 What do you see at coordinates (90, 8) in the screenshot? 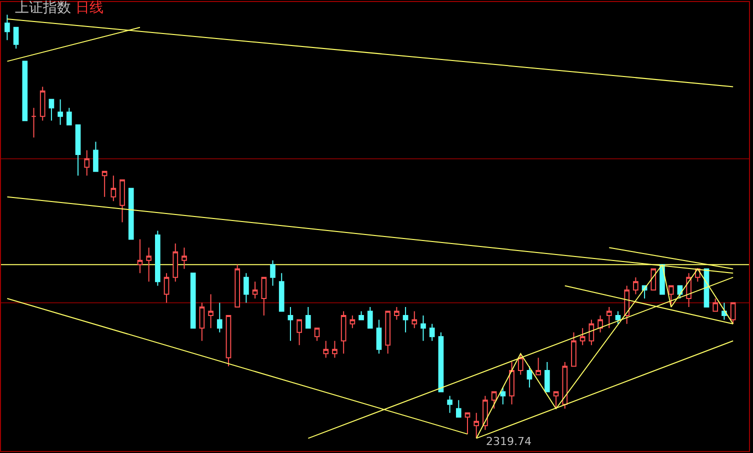
I see `chart-subtitle: 日线` at bounding box center [90, 8].